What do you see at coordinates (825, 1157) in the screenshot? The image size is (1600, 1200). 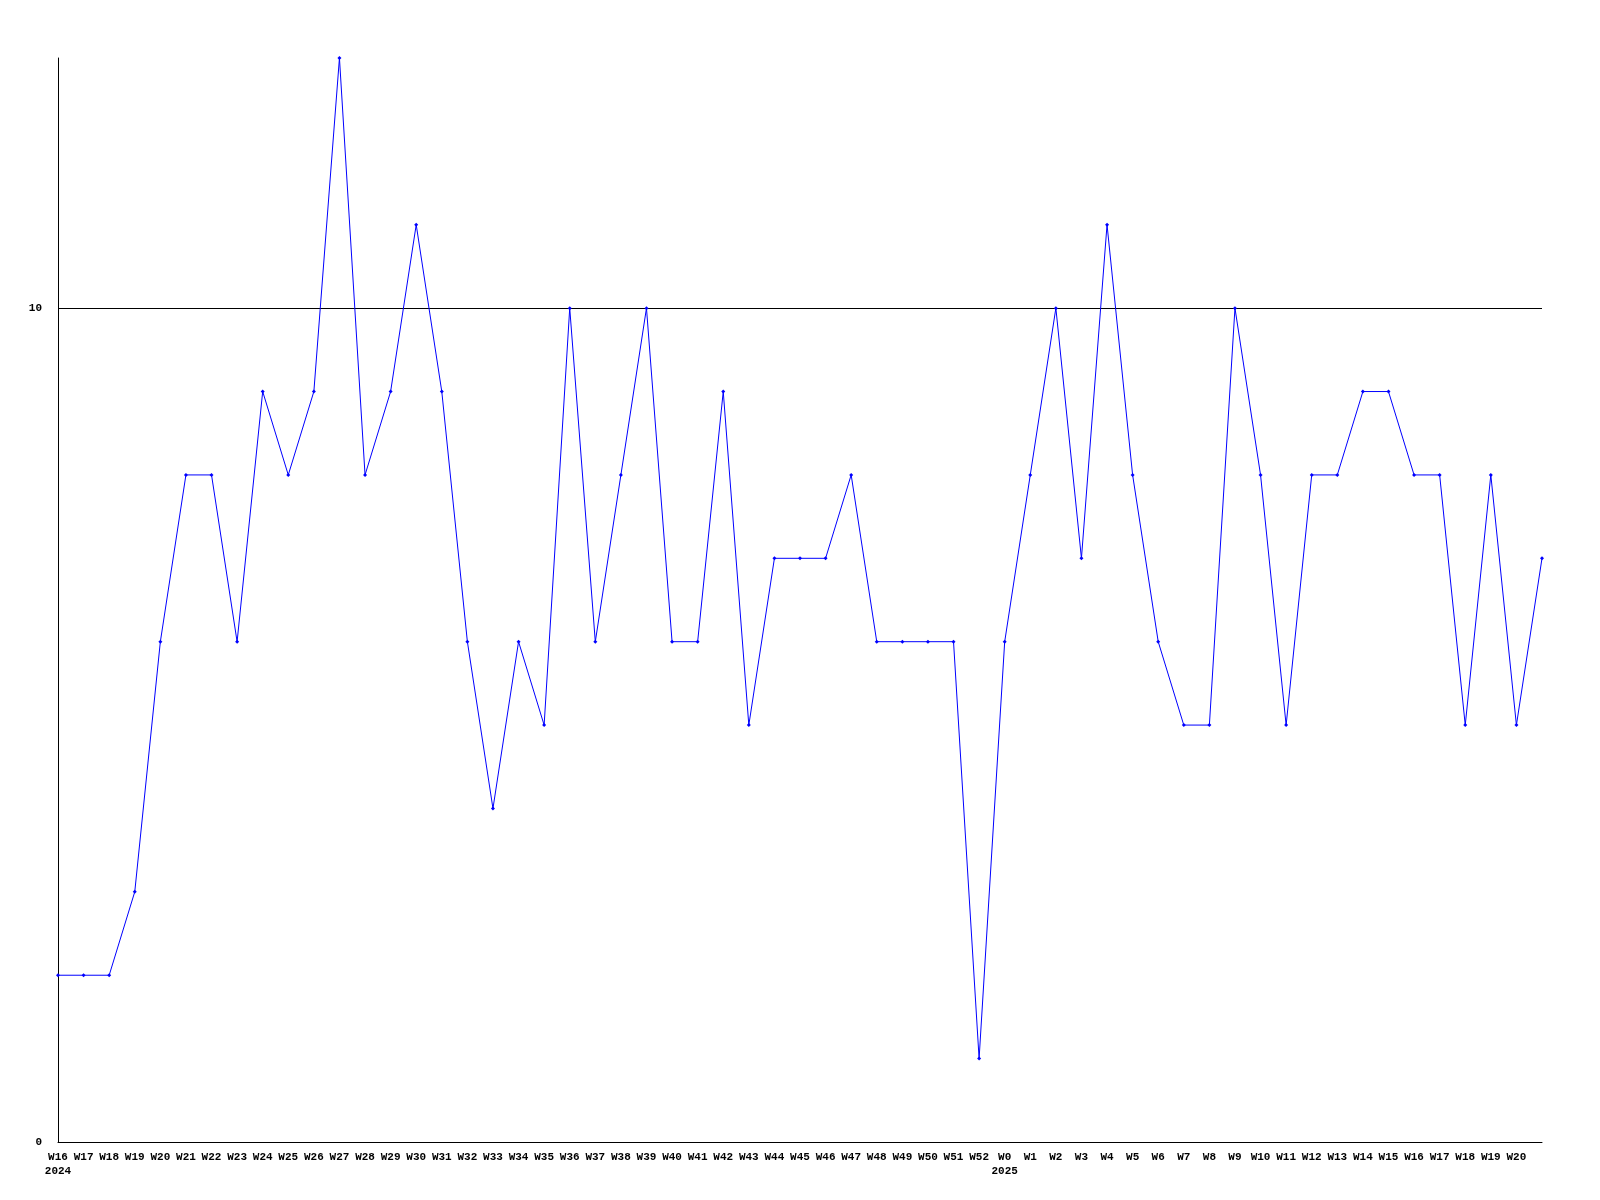 I see `x-tick-label: W46` at bounding box center [825, 1157].